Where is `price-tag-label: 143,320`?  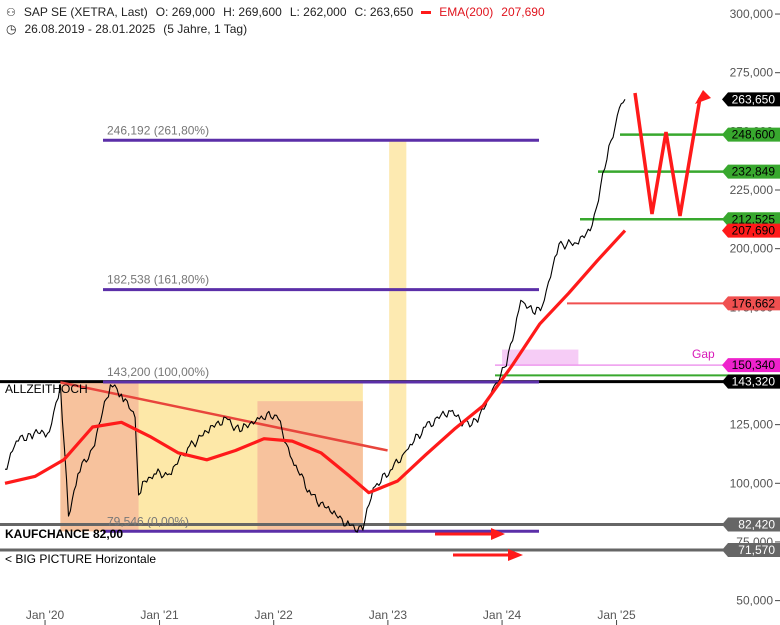
price-tag-label: 143,320 is located at coordinates (754, 382).